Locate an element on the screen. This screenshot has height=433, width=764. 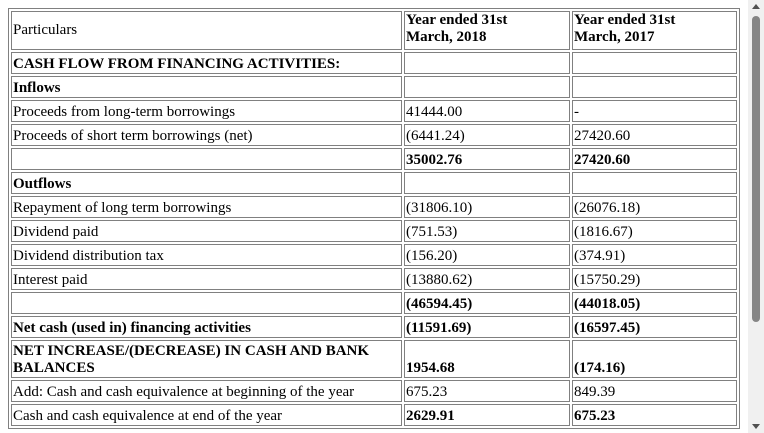
row-label: Proceeds from long-term borrowings is located at coordinates (206, 111).